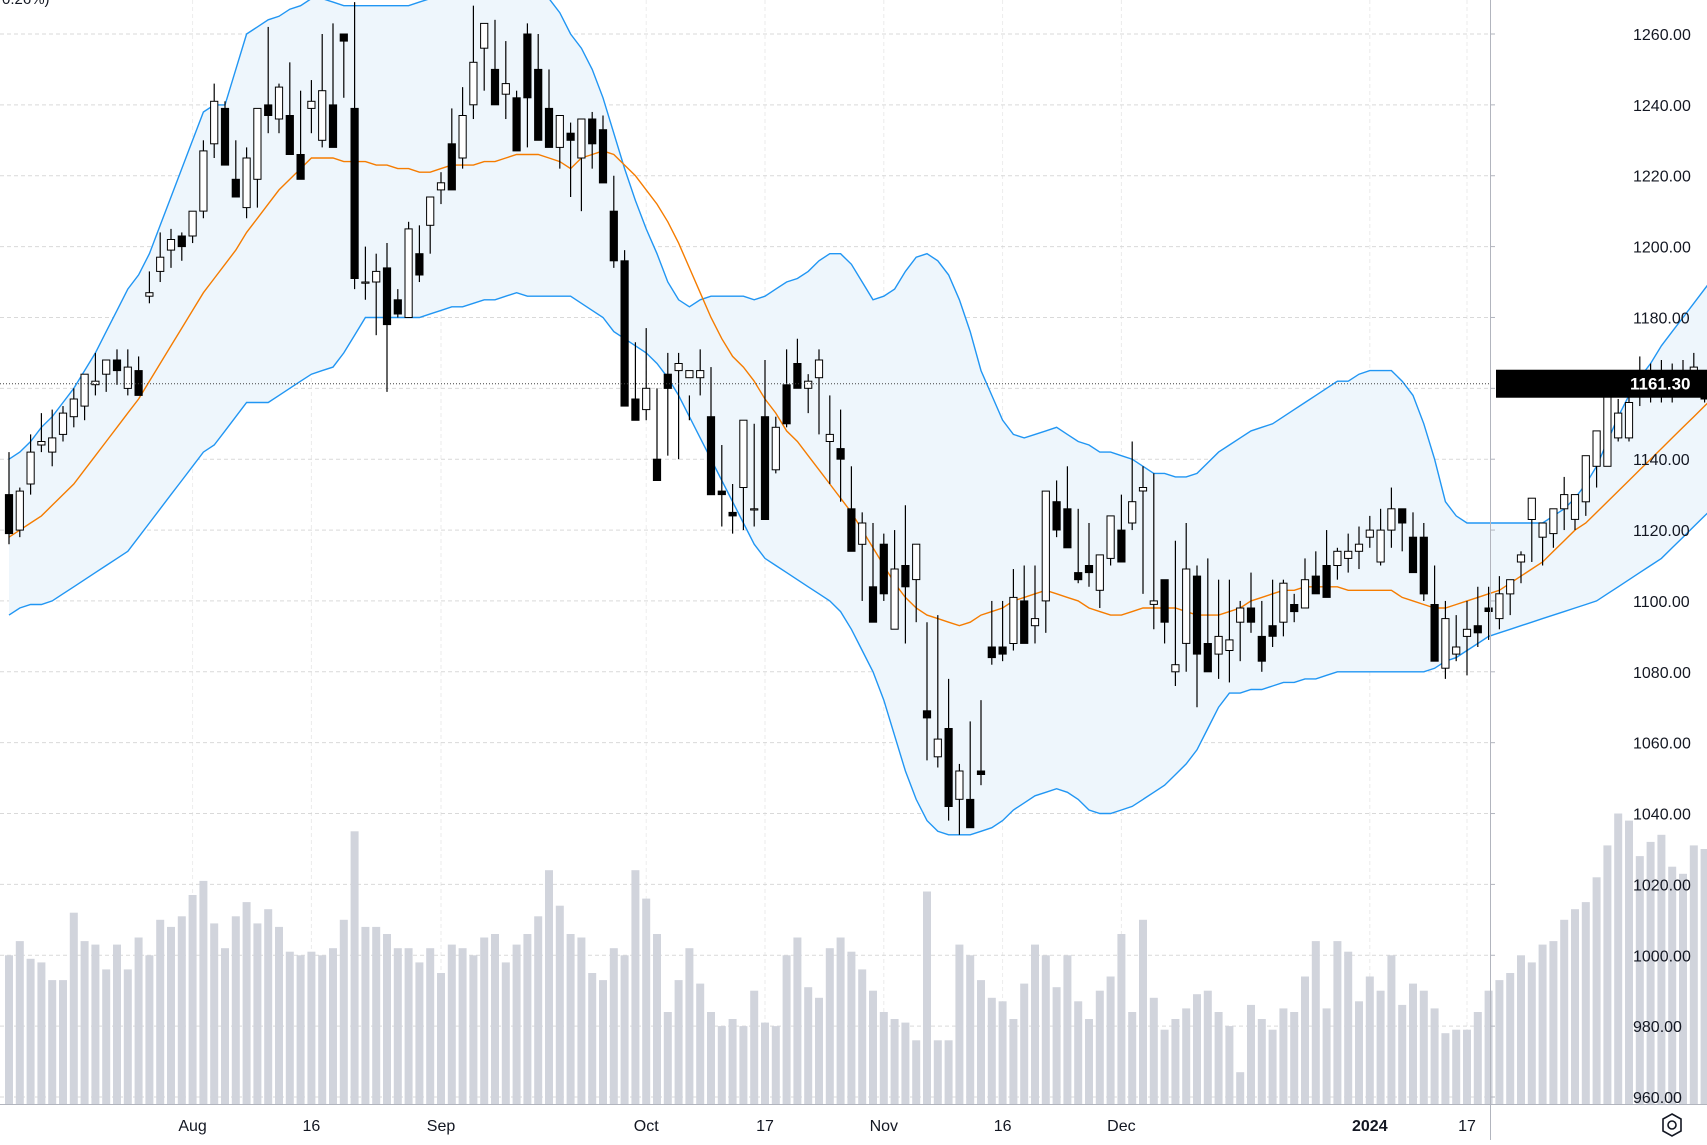  What do you see at coordinates (1672, 1125) in the screenshot?
I see `settings-button` at bounding box center [1672, 1125].